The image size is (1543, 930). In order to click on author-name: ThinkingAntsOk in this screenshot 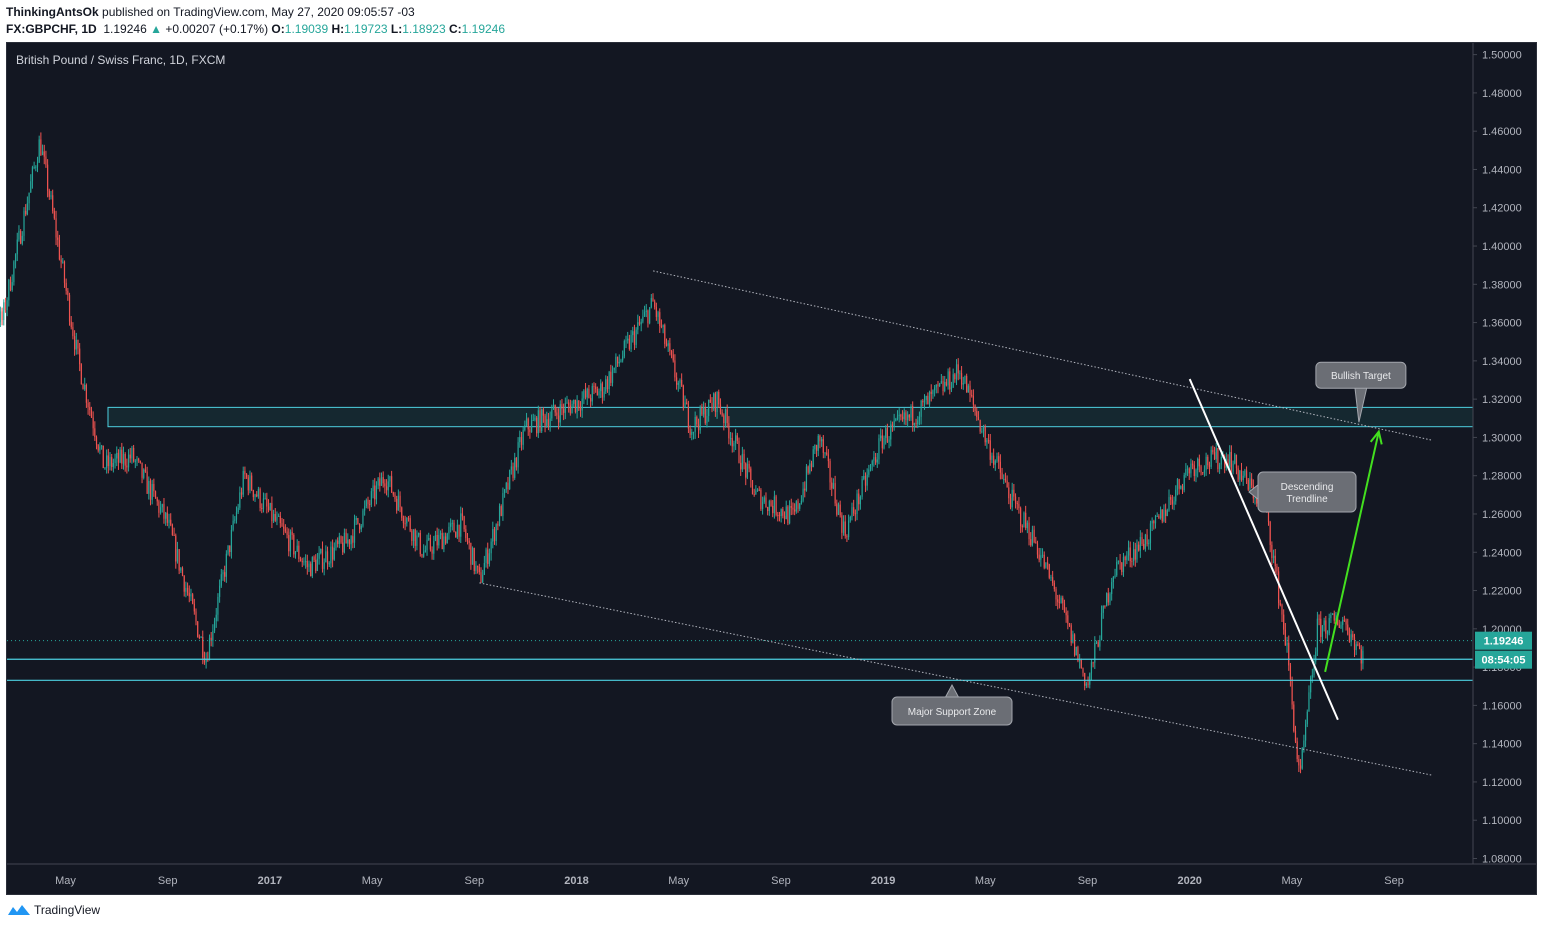, I will do `click(52, 12)`.